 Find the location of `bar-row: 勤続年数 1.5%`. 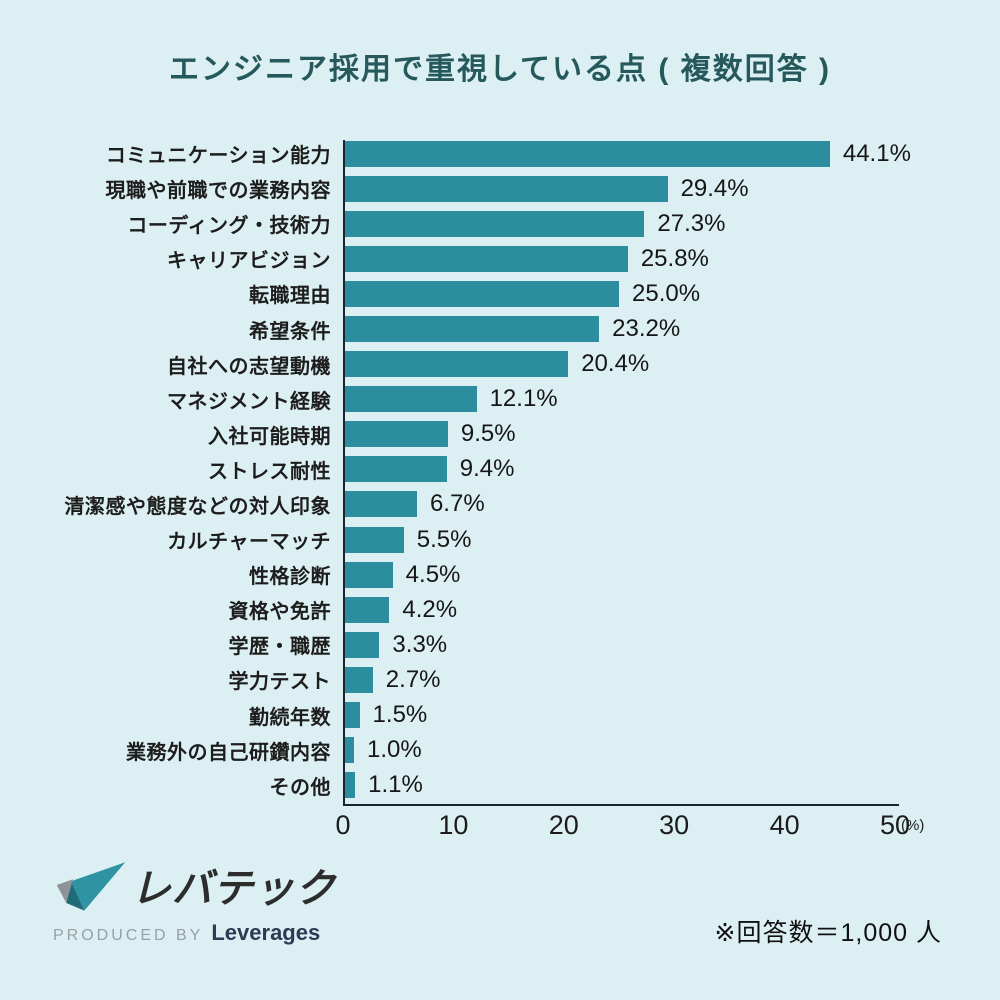

bar-row: 勤続年数 1.5% is located at coordinates (500, 715).